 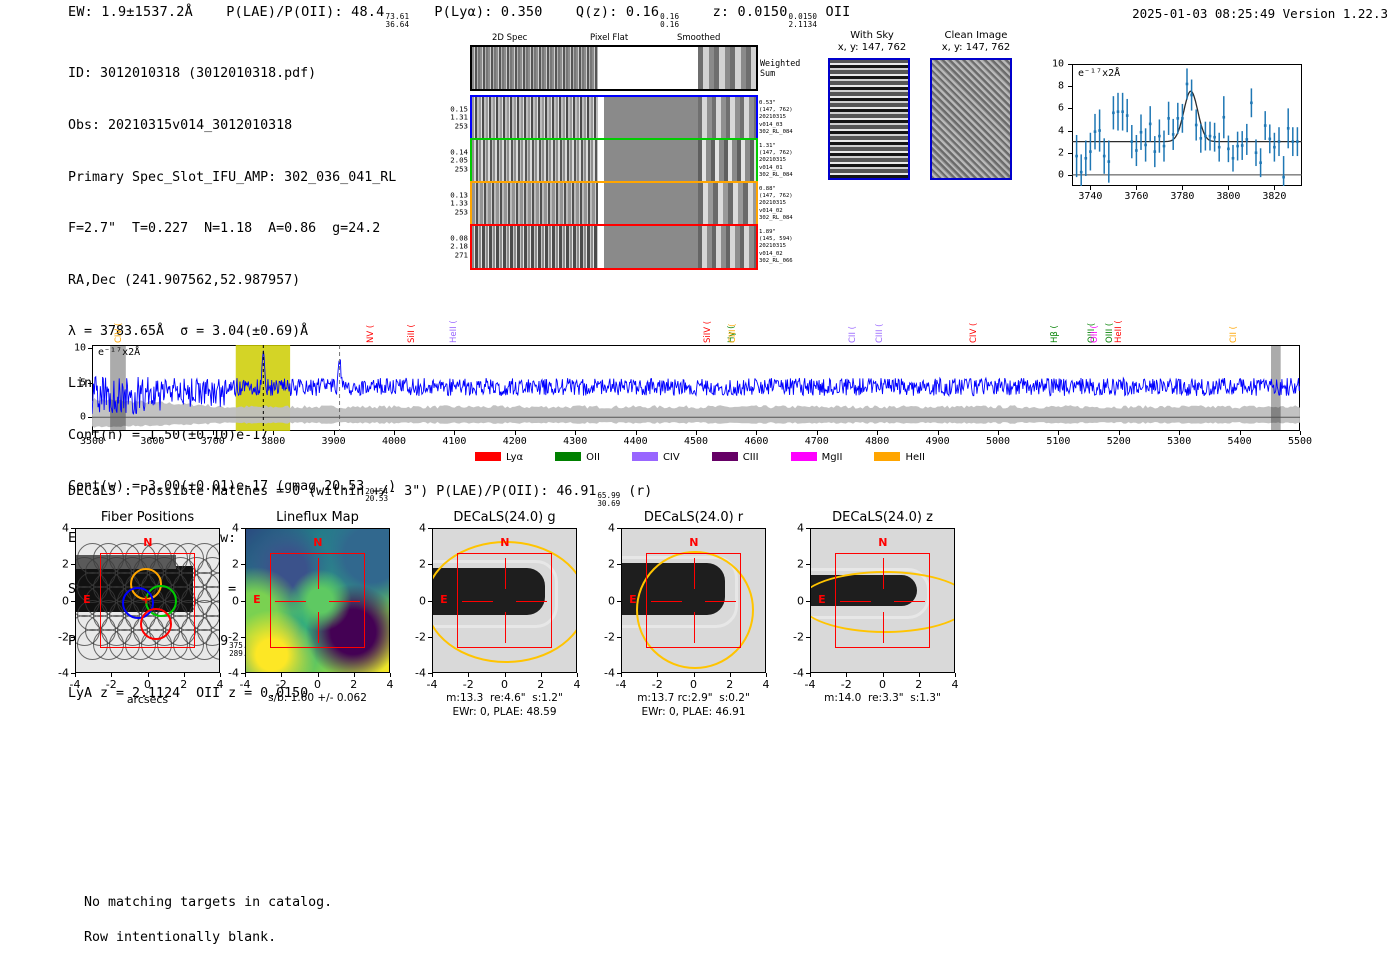 I want to click on legend-swatch-mgii, so click(x=803, y=456).